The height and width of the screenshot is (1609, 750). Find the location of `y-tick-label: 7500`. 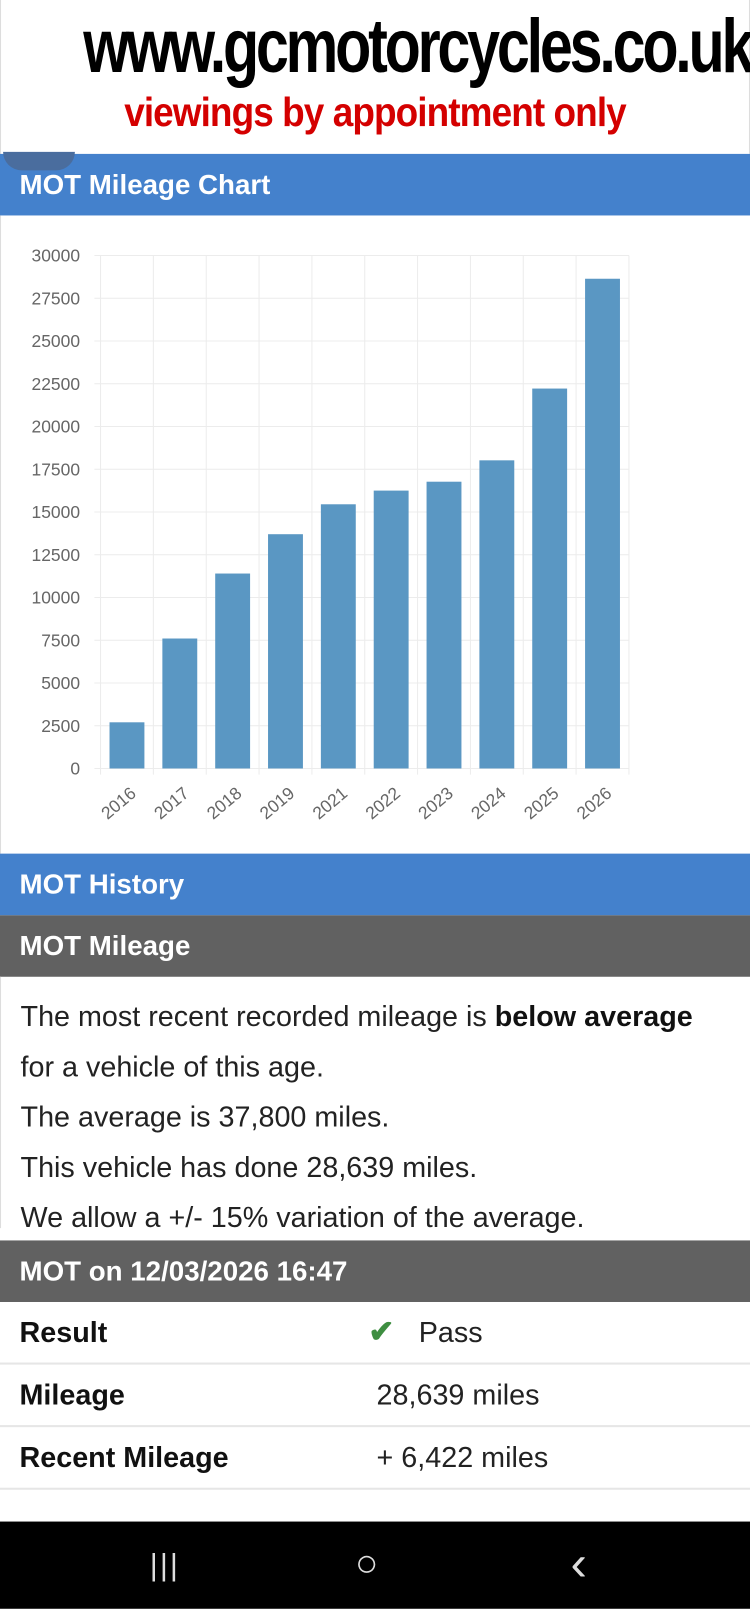

y-tick-label: 7500 is located at coordinates (60, 640).